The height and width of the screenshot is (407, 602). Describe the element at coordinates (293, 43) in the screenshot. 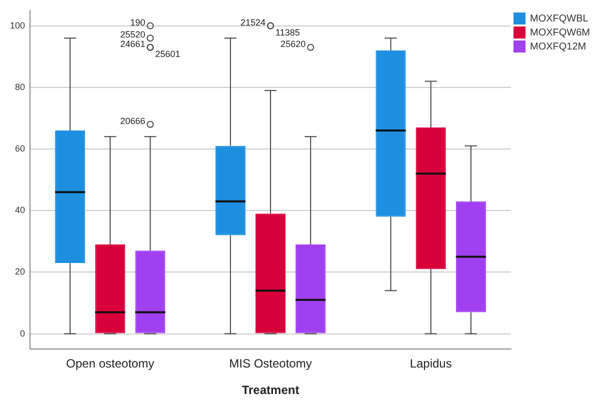

I see `annotation: 25620` at that location.